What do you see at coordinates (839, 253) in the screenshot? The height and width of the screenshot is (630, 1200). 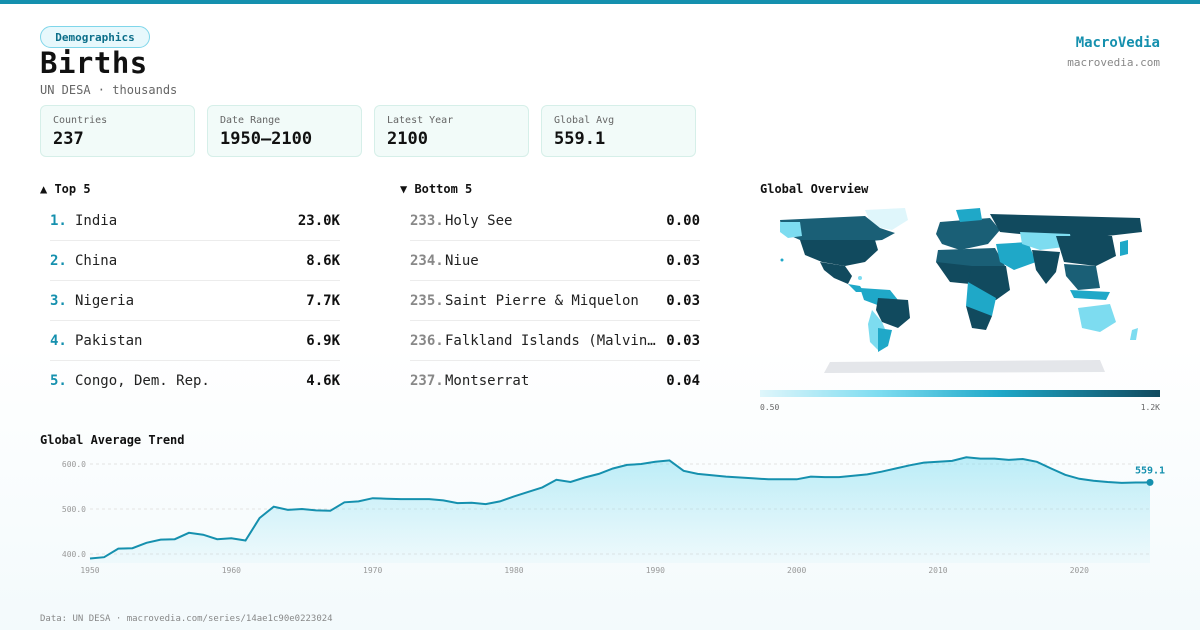 I see `map-region-usa` at bounding box center [839, 253].